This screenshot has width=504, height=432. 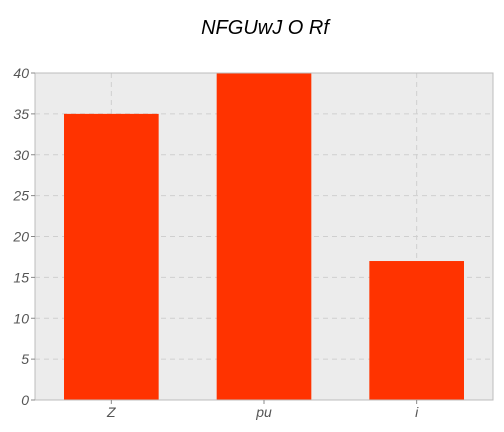 What do you see at coordinates (417, 412) in the screenshot?
I see `x-tick-label: i` at bounding box center [417, 412].